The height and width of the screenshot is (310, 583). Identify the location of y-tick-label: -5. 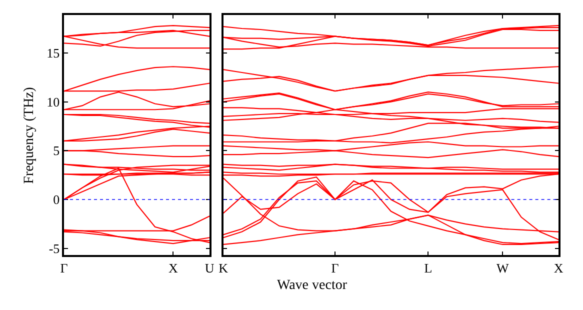
(54, 248).